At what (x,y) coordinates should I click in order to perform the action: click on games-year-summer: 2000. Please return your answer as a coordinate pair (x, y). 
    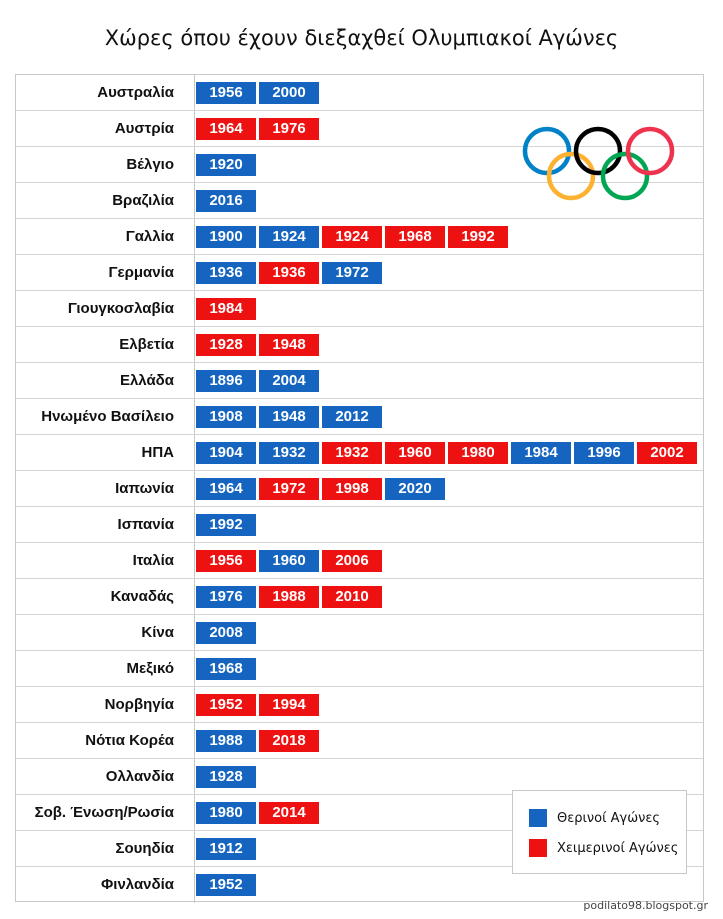
    Looking at the image, I should click on (289, 93).